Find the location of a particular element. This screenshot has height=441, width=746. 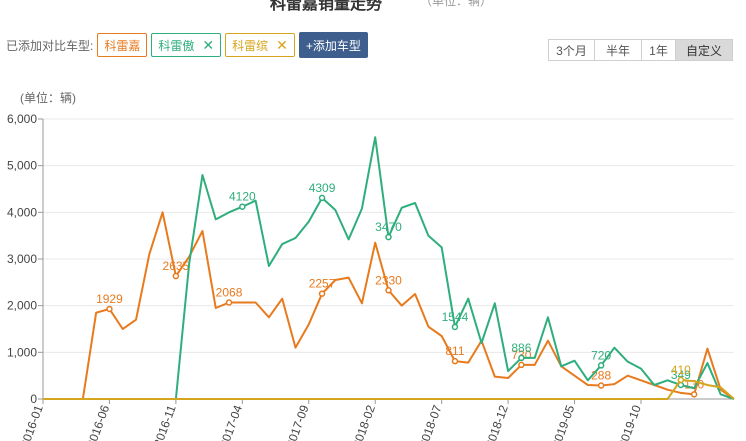

model-tag-3: 科雷缤 ✕ is located at coordinates (260, 45).